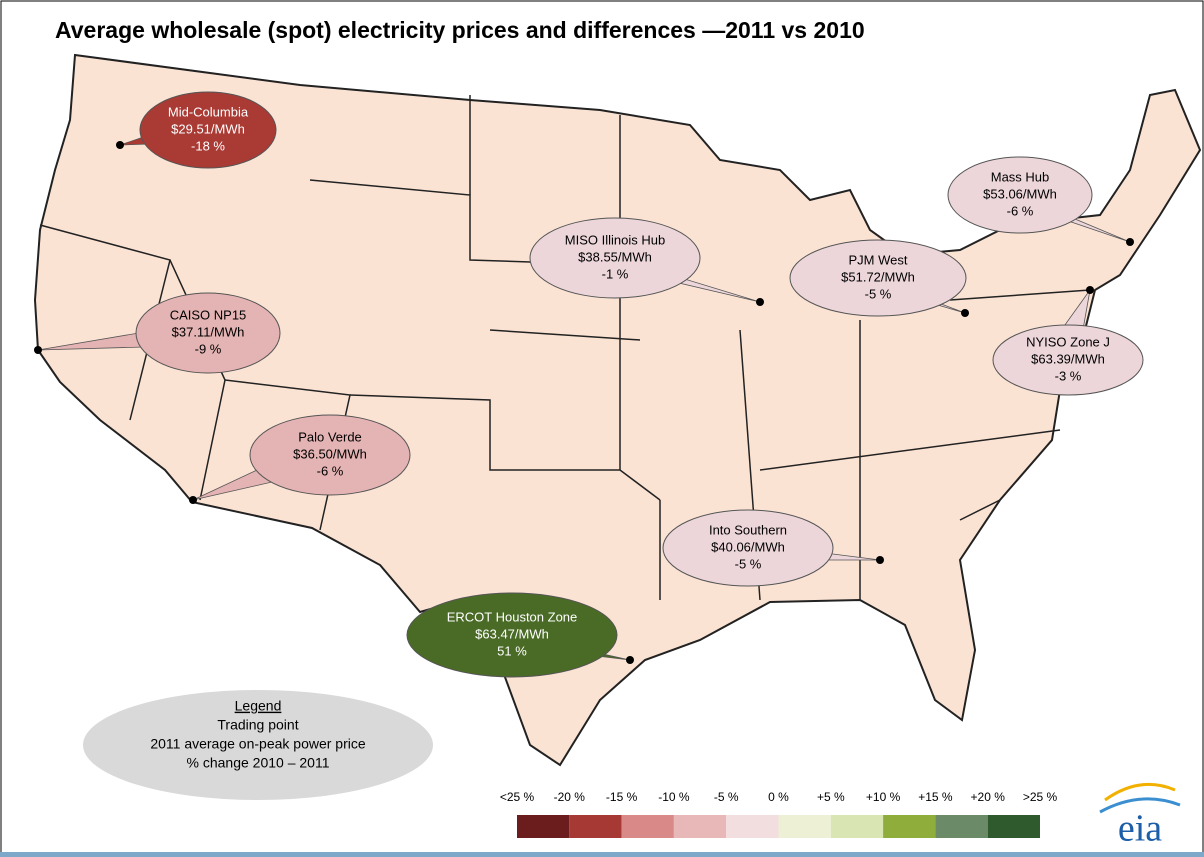  What do you see at coordinates (517, 797) in the screenshot?
I see `scale-label: <25 %` at bounding box center [517, 797].